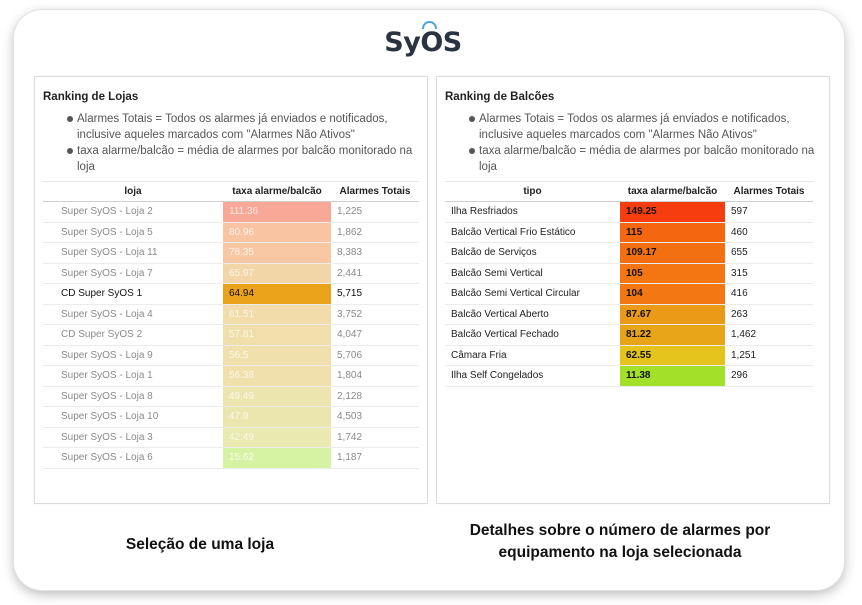 The height and width of the screenshot is (605, 862). What do you see at coordinates (375, 417) in the screenshot?
I see `total-alarms-cell: 4,503` at bounding box center [375, 417].